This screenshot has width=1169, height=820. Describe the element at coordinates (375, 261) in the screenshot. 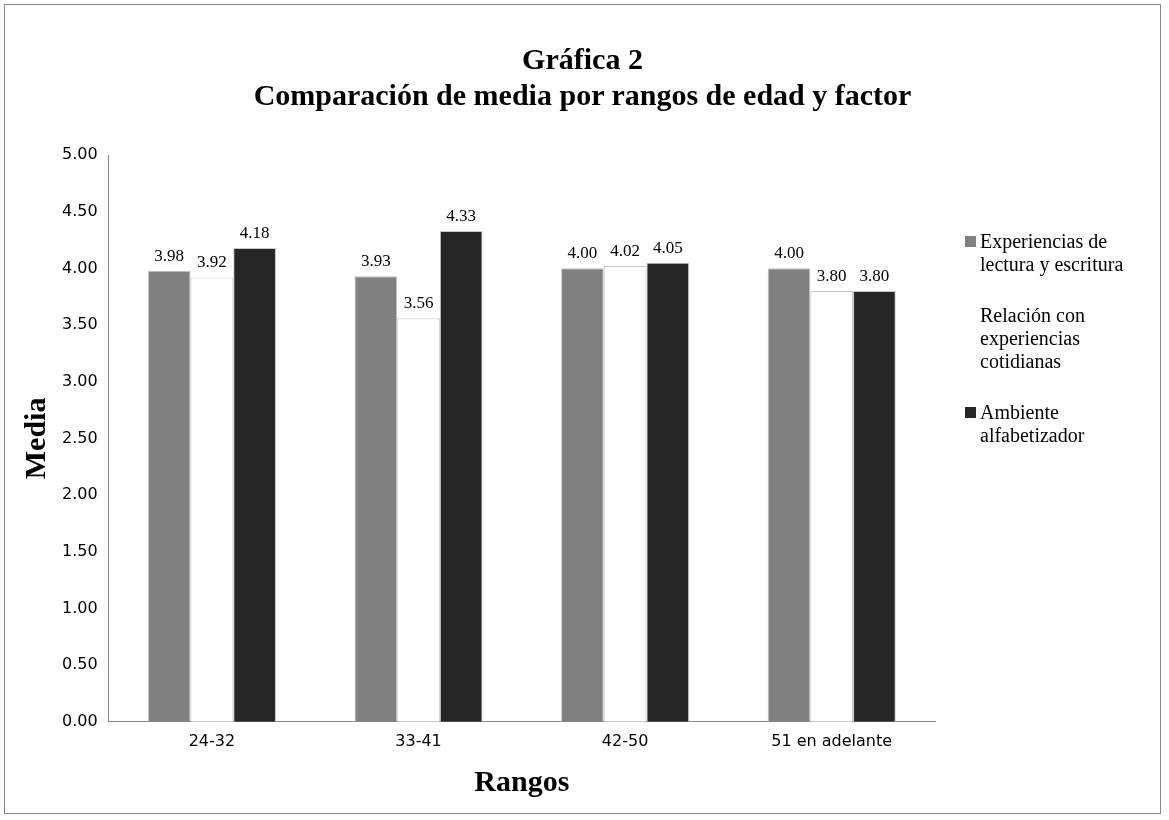

I see `data-label: 3.93` at that location.